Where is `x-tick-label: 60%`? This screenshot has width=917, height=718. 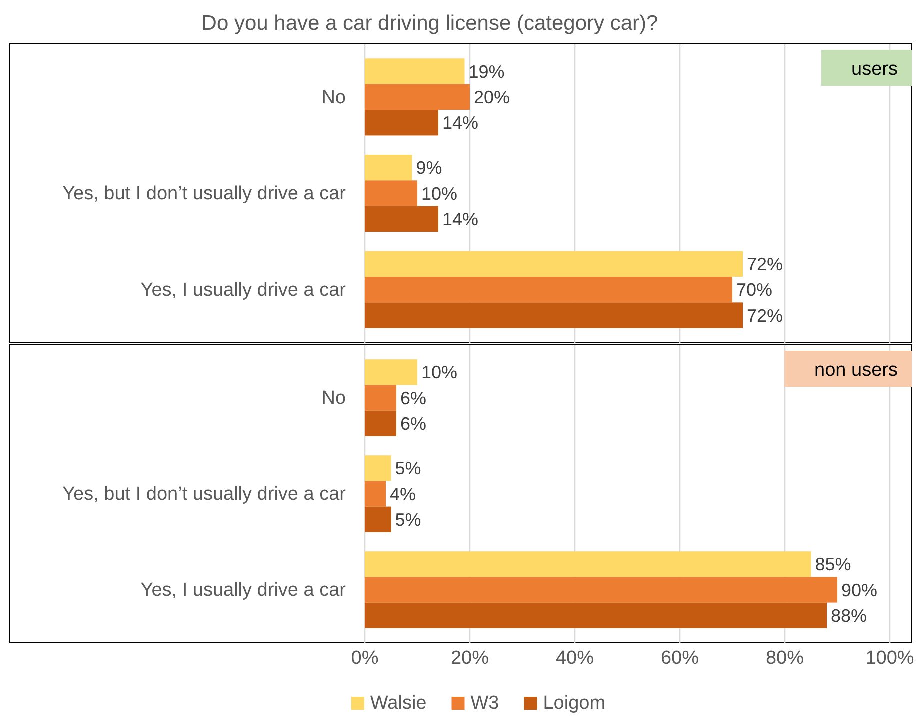 x-tick-label: 60% is located at coordinates (680, 658).